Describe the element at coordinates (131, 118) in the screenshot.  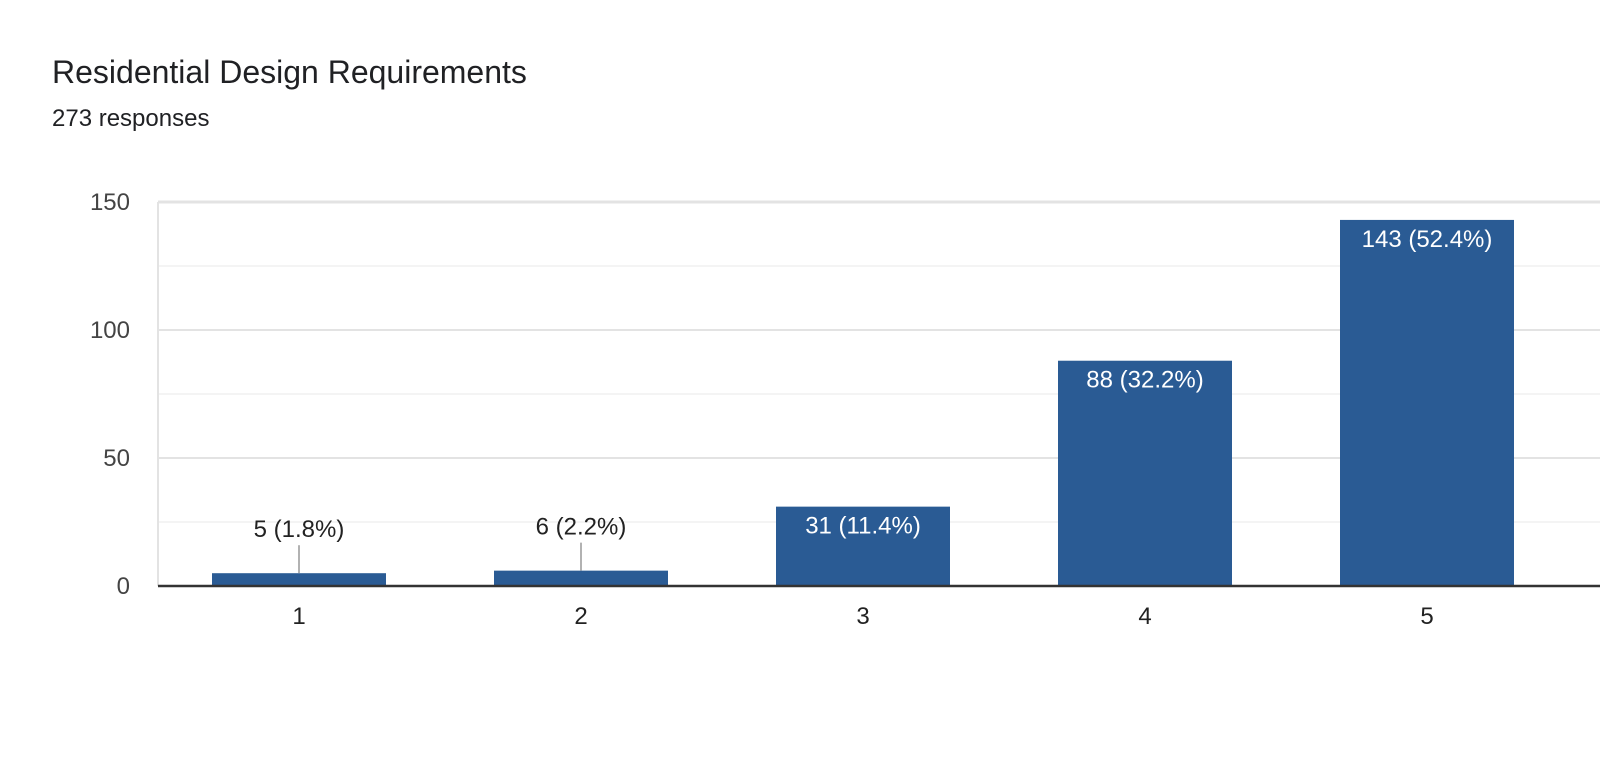
I see `response-count: 273 responses` at that location.